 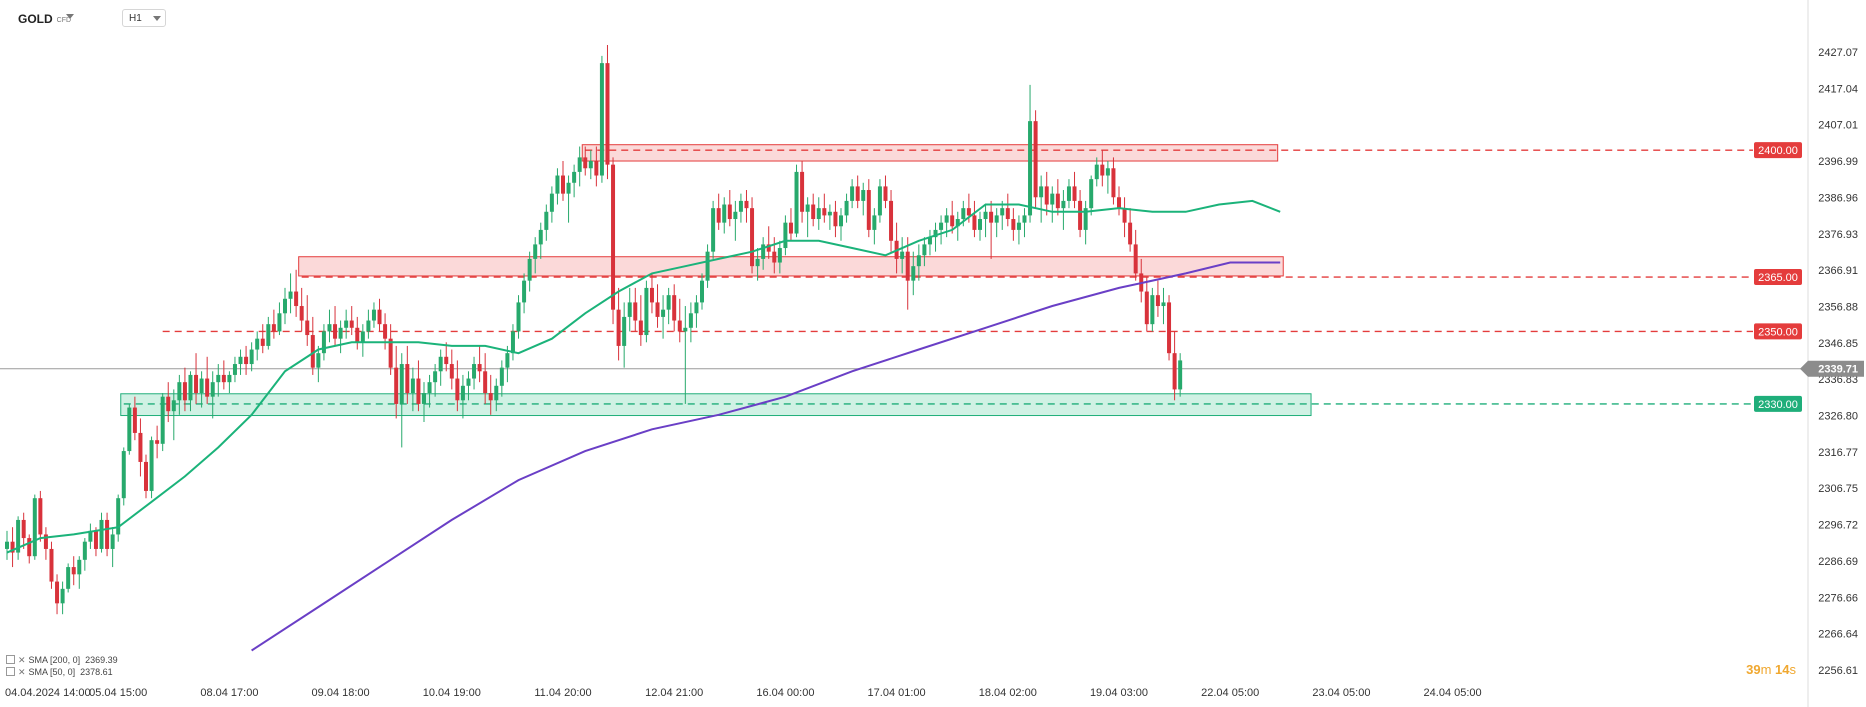 I want to click on indicator-legend-sma200: ✕ SMA [200, 0] 2369.39, so click(x=62, y=660).